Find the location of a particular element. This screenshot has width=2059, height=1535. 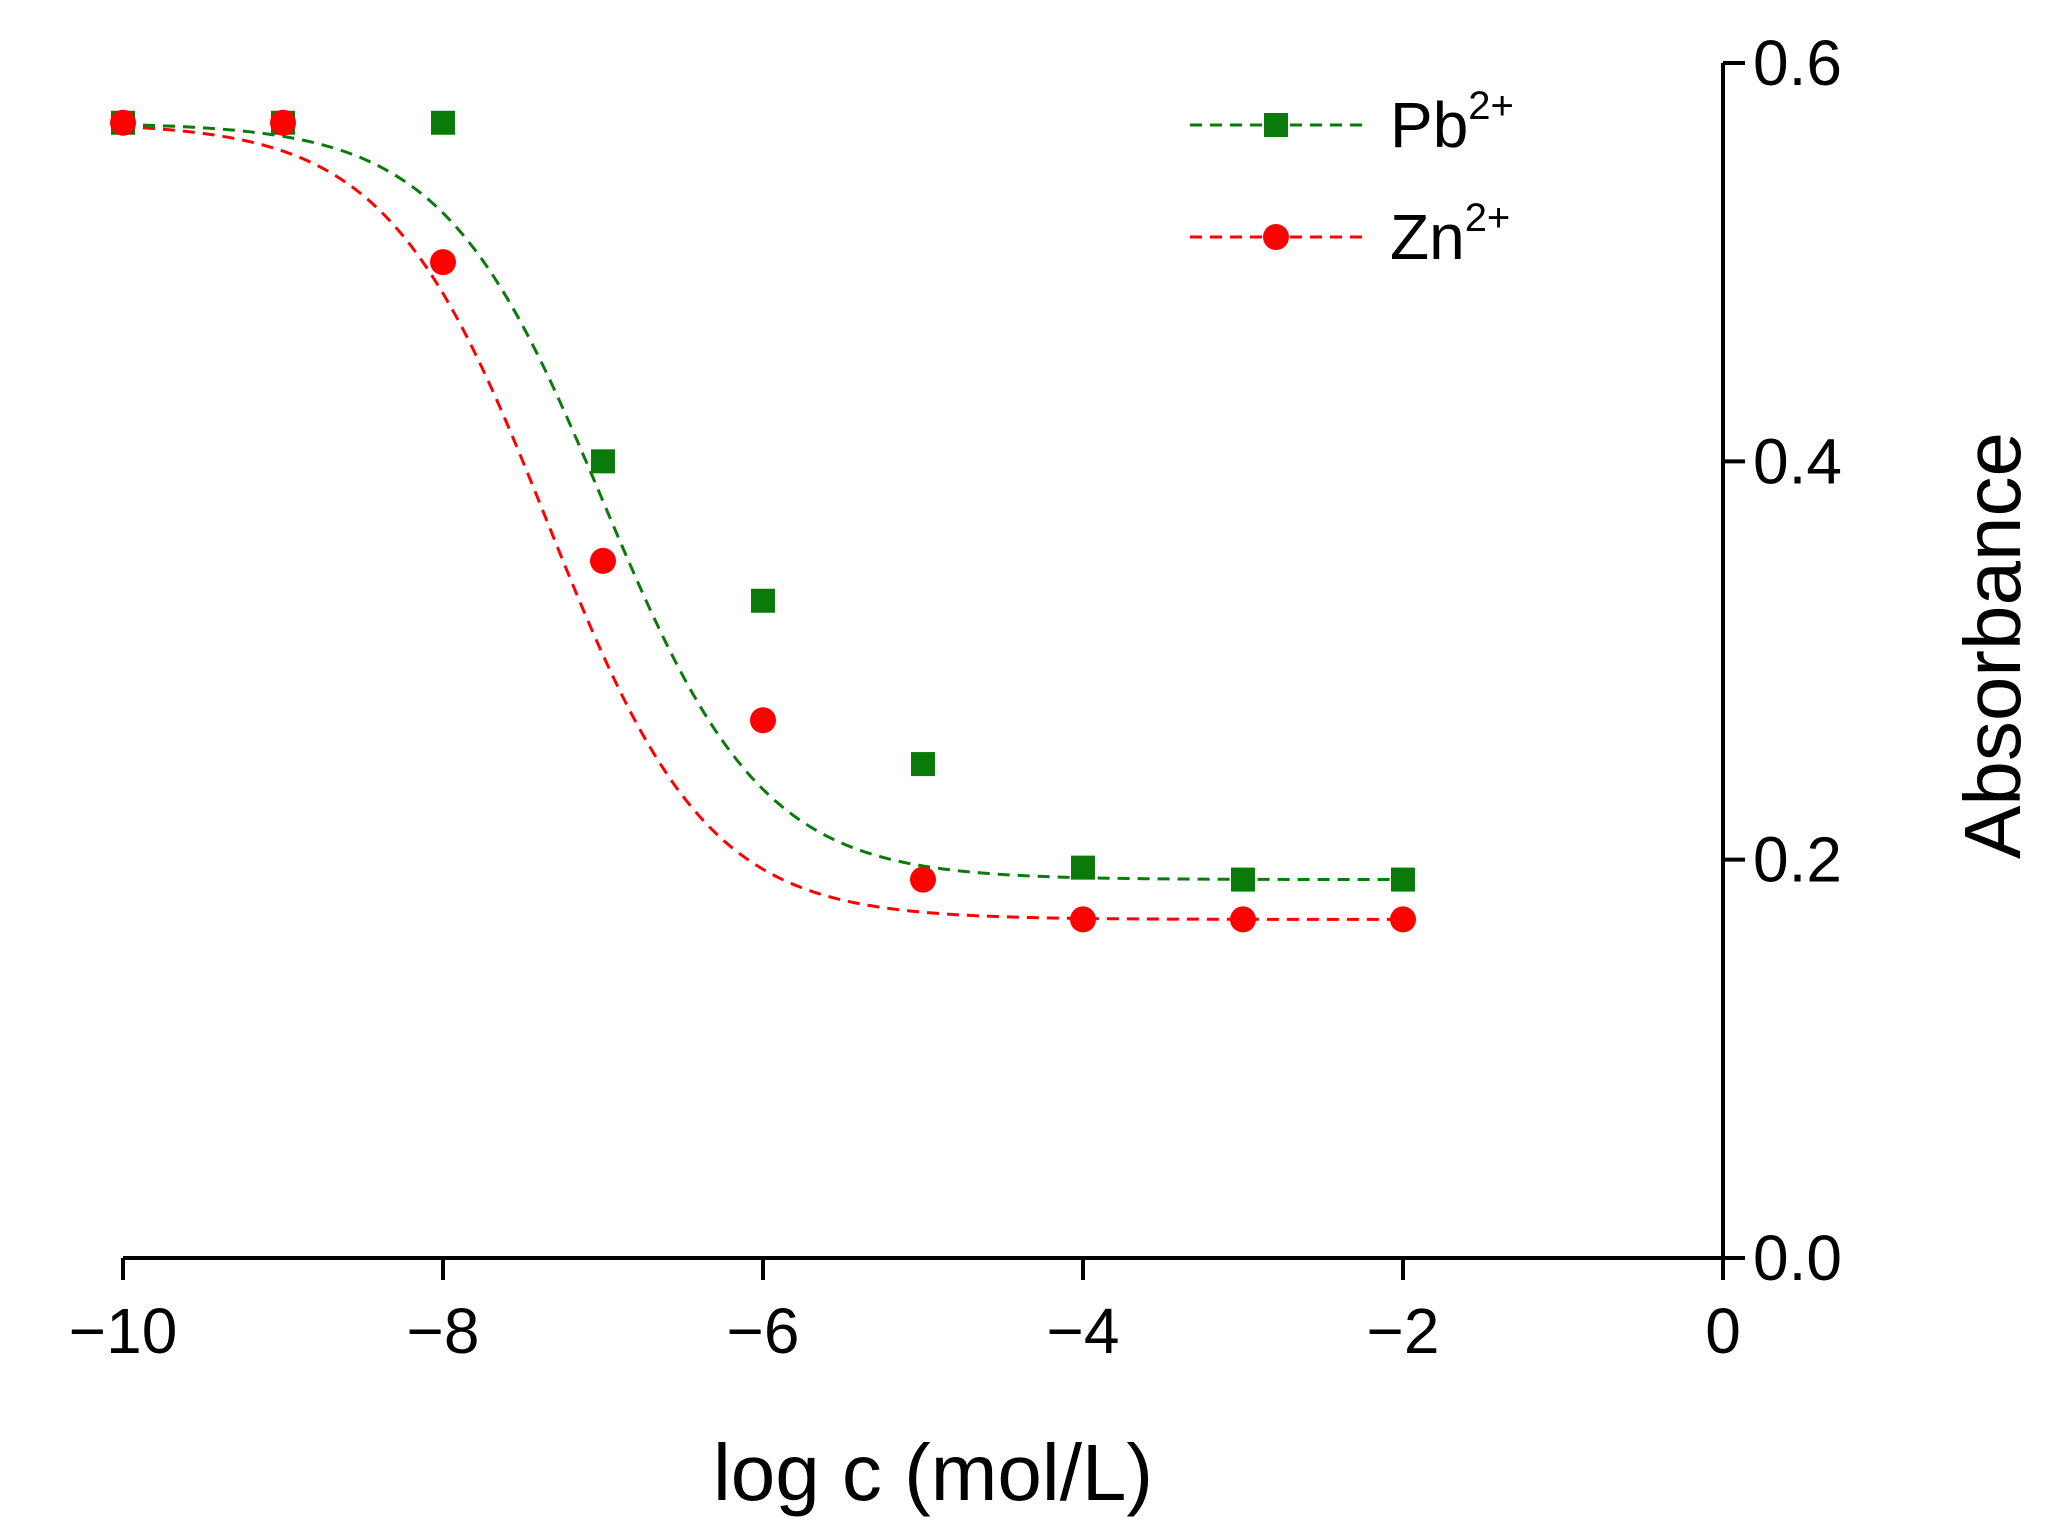

y-axis-title: Absorbance is located at coordinates (1992, 645).